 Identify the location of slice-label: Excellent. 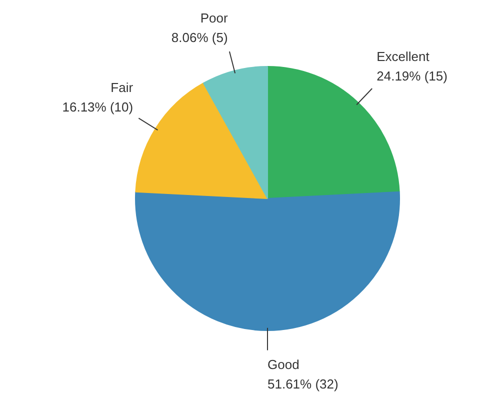
(403, 56).